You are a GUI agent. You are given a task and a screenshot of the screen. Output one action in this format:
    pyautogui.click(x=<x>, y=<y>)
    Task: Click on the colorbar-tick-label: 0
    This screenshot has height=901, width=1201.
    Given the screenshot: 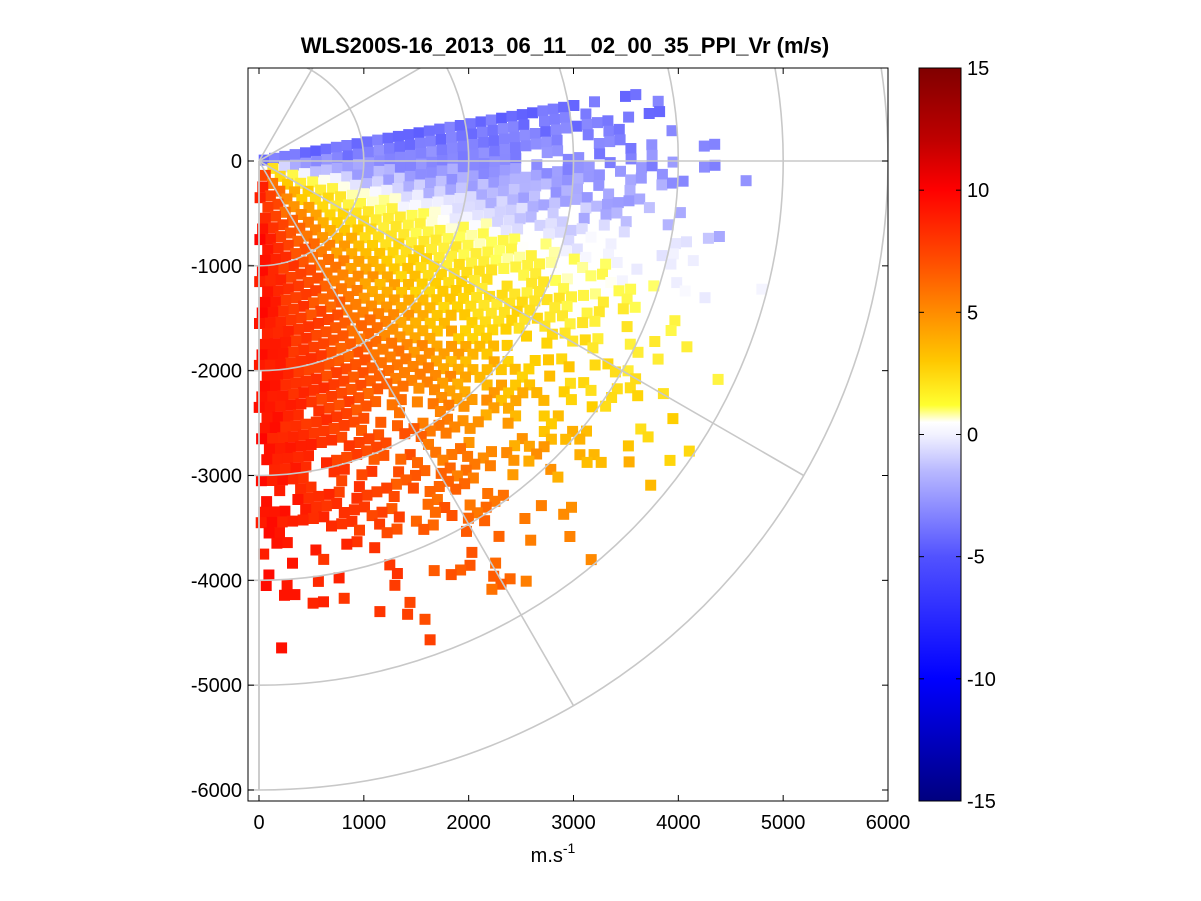 What is the action you would take?
    pyautogui.click(x=972, y=436)
    